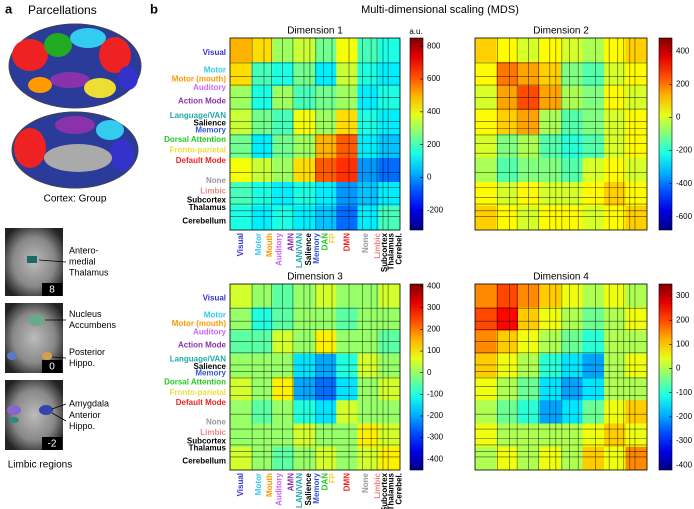  Describe the element at coordinates (258, 244) in the screenshot. I see `column-label: Motor` at that location.